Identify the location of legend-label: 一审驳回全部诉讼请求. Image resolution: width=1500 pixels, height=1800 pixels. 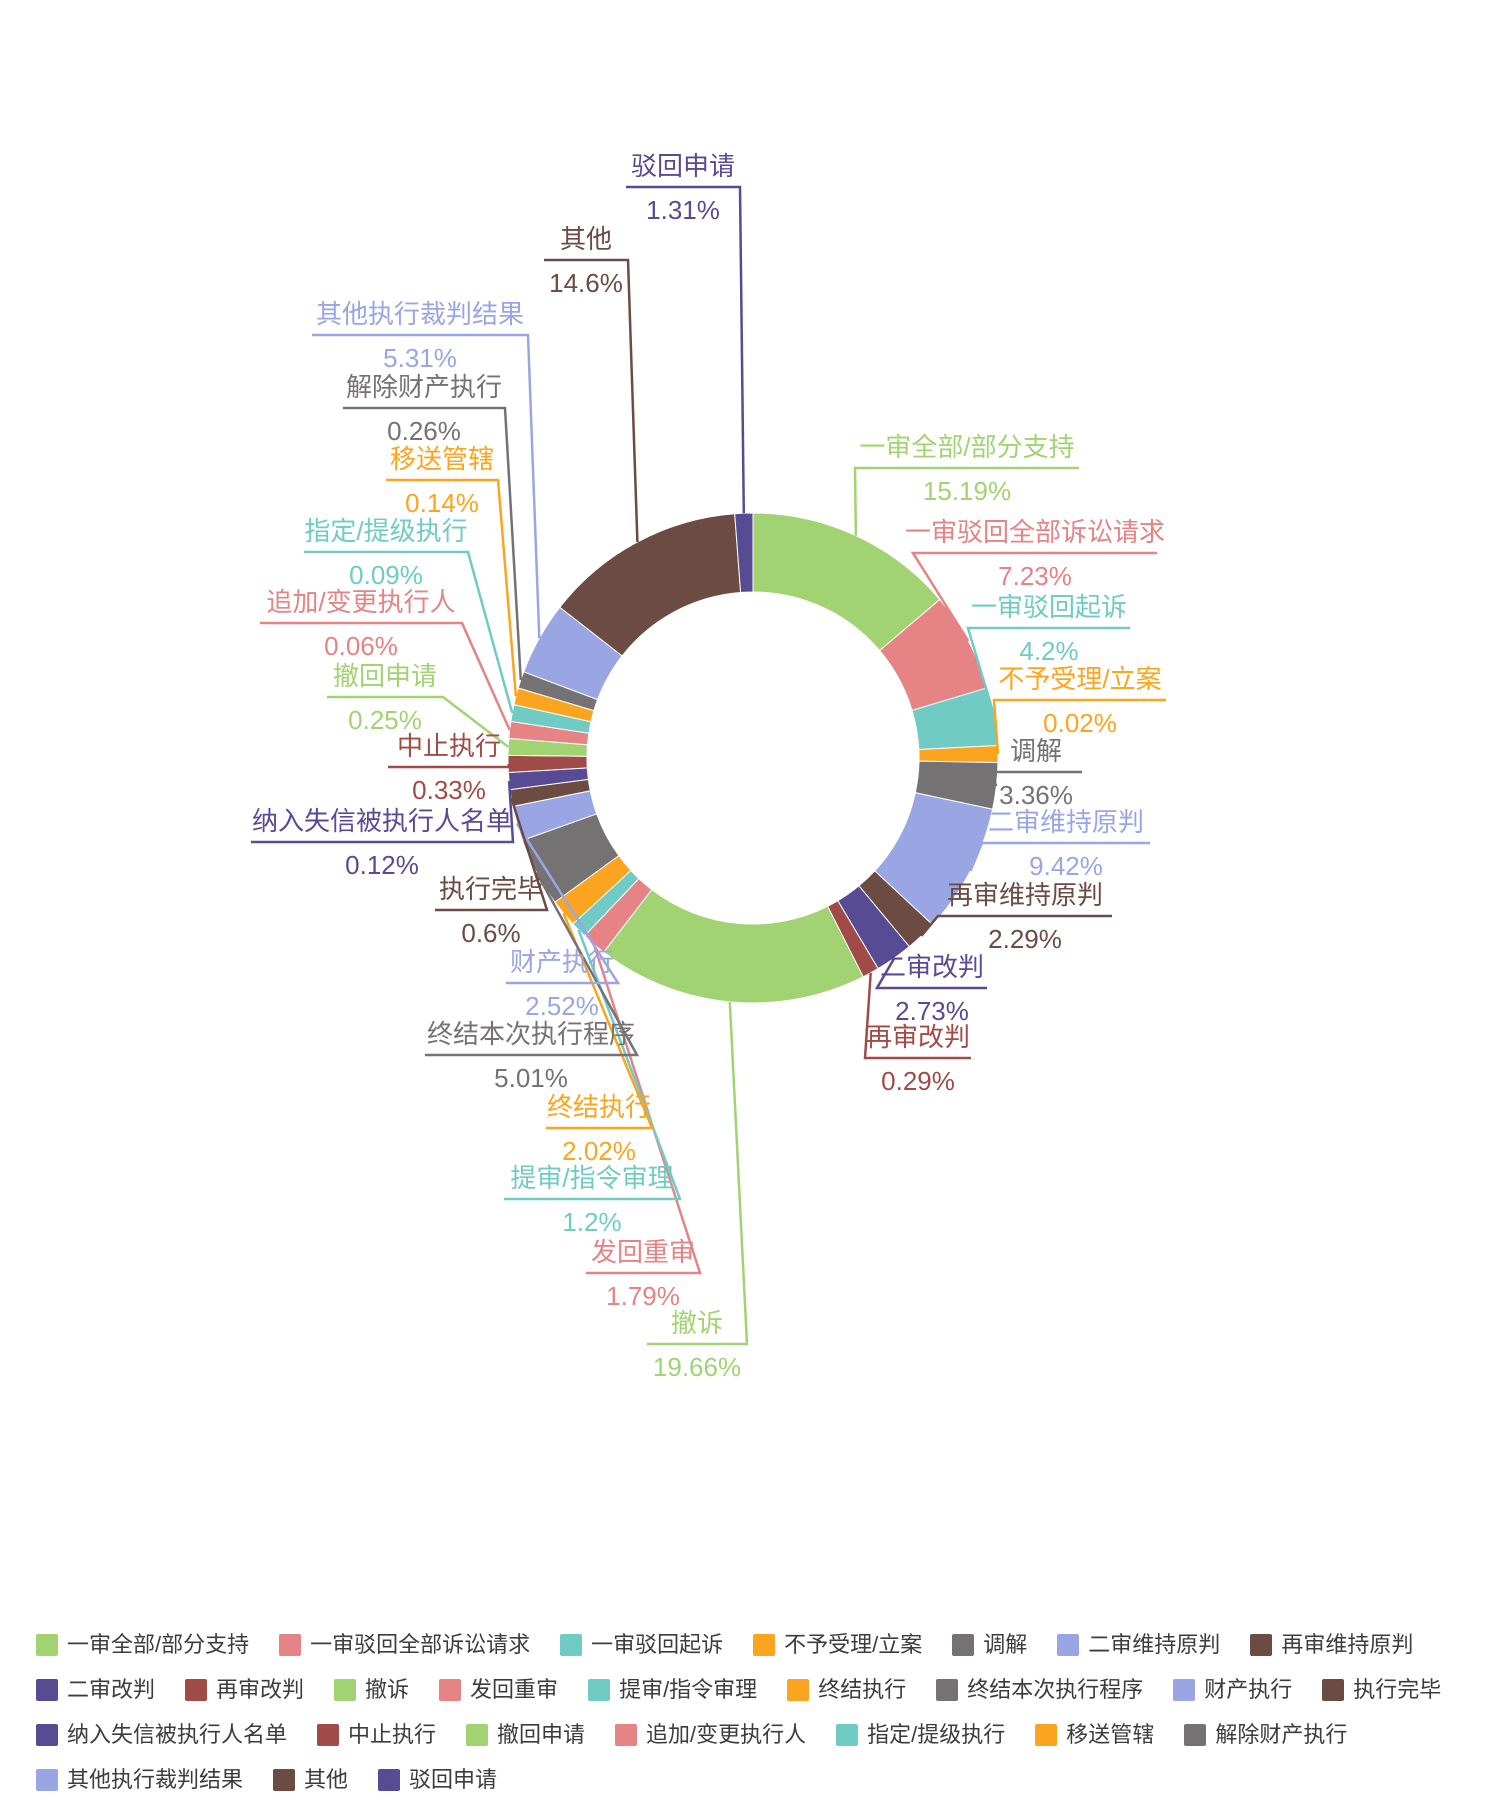
(420, 1644).